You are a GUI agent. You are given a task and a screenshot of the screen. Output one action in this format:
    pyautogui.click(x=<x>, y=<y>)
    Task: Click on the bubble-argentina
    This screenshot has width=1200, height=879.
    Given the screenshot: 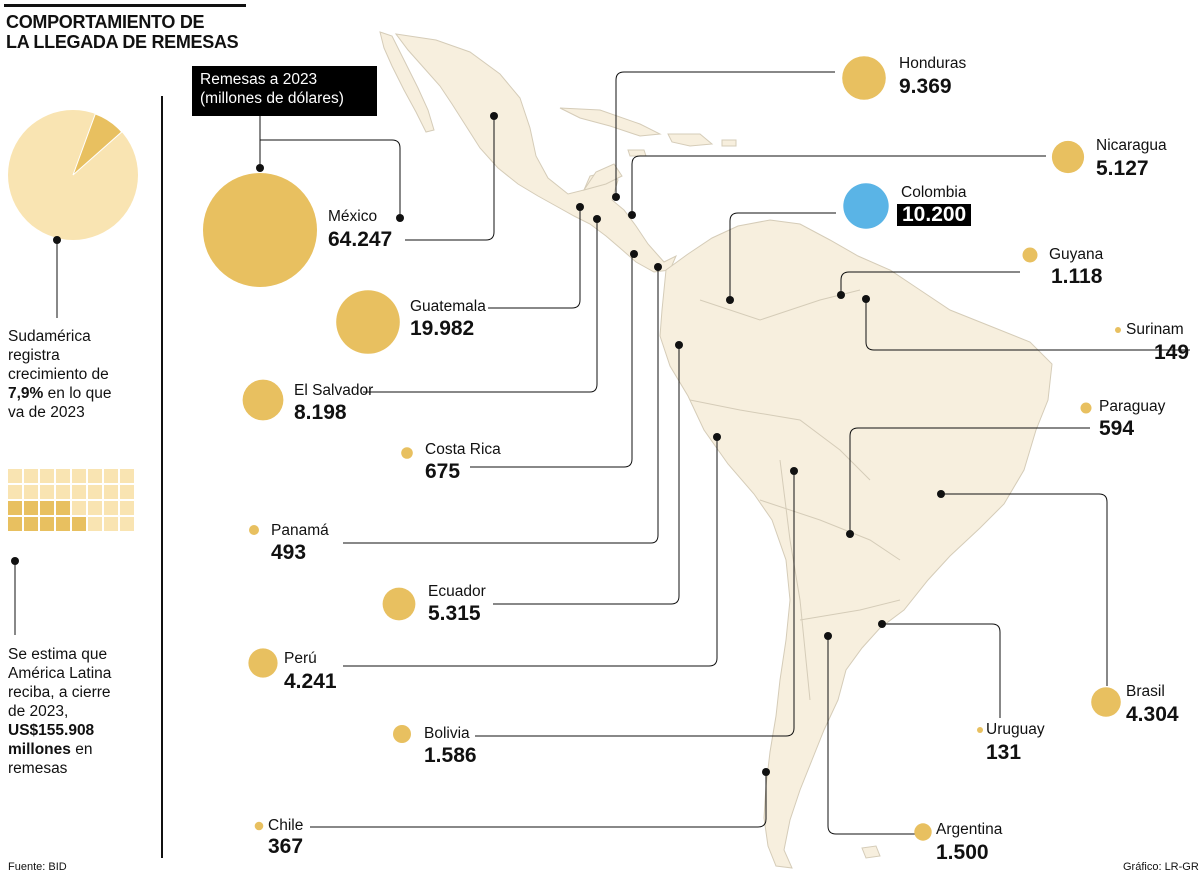 What is the action you would take?
    pyautogui.click(x=923, y=832)
    